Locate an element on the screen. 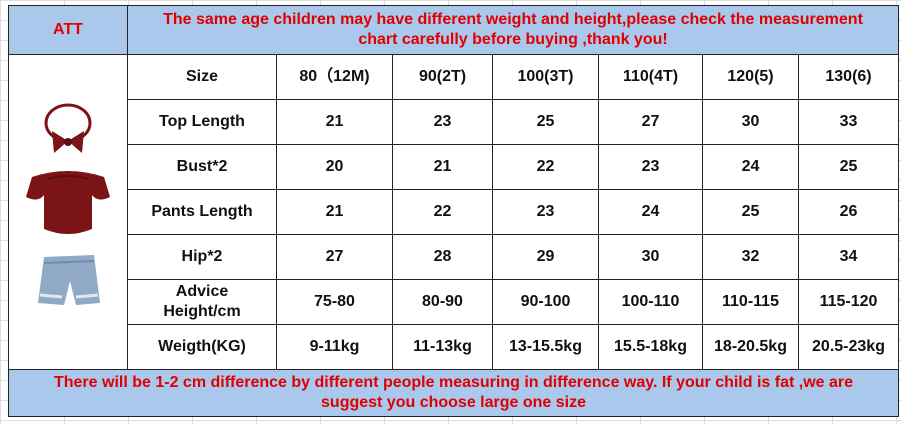 This screenshot has width=901, height=424. row-label-hip: Hip*2 is located at coordinates (202, 257).